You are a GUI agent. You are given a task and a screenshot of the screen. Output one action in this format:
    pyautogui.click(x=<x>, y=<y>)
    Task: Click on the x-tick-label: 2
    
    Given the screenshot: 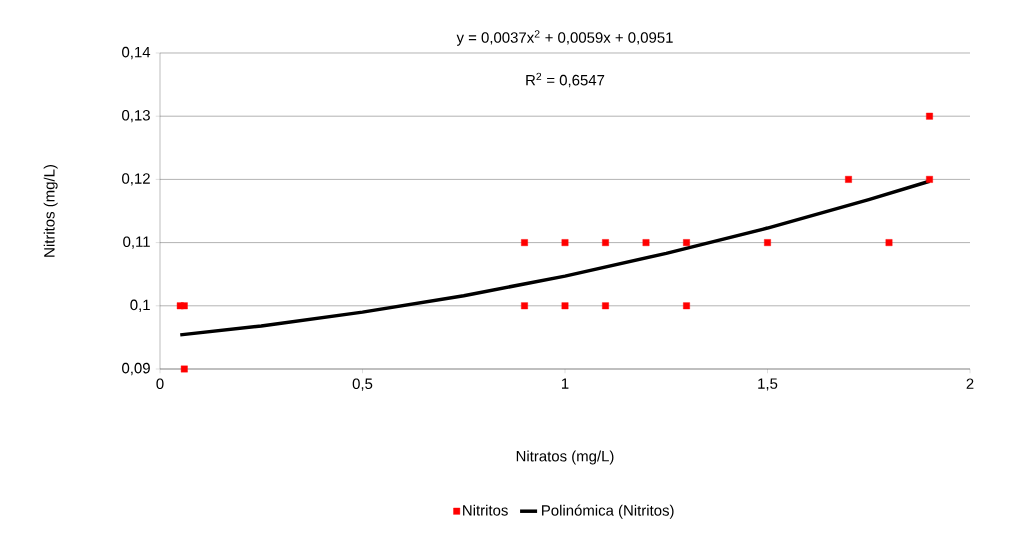 What is the action you would take?
    pyautogui.click(x=970, y=383)
    